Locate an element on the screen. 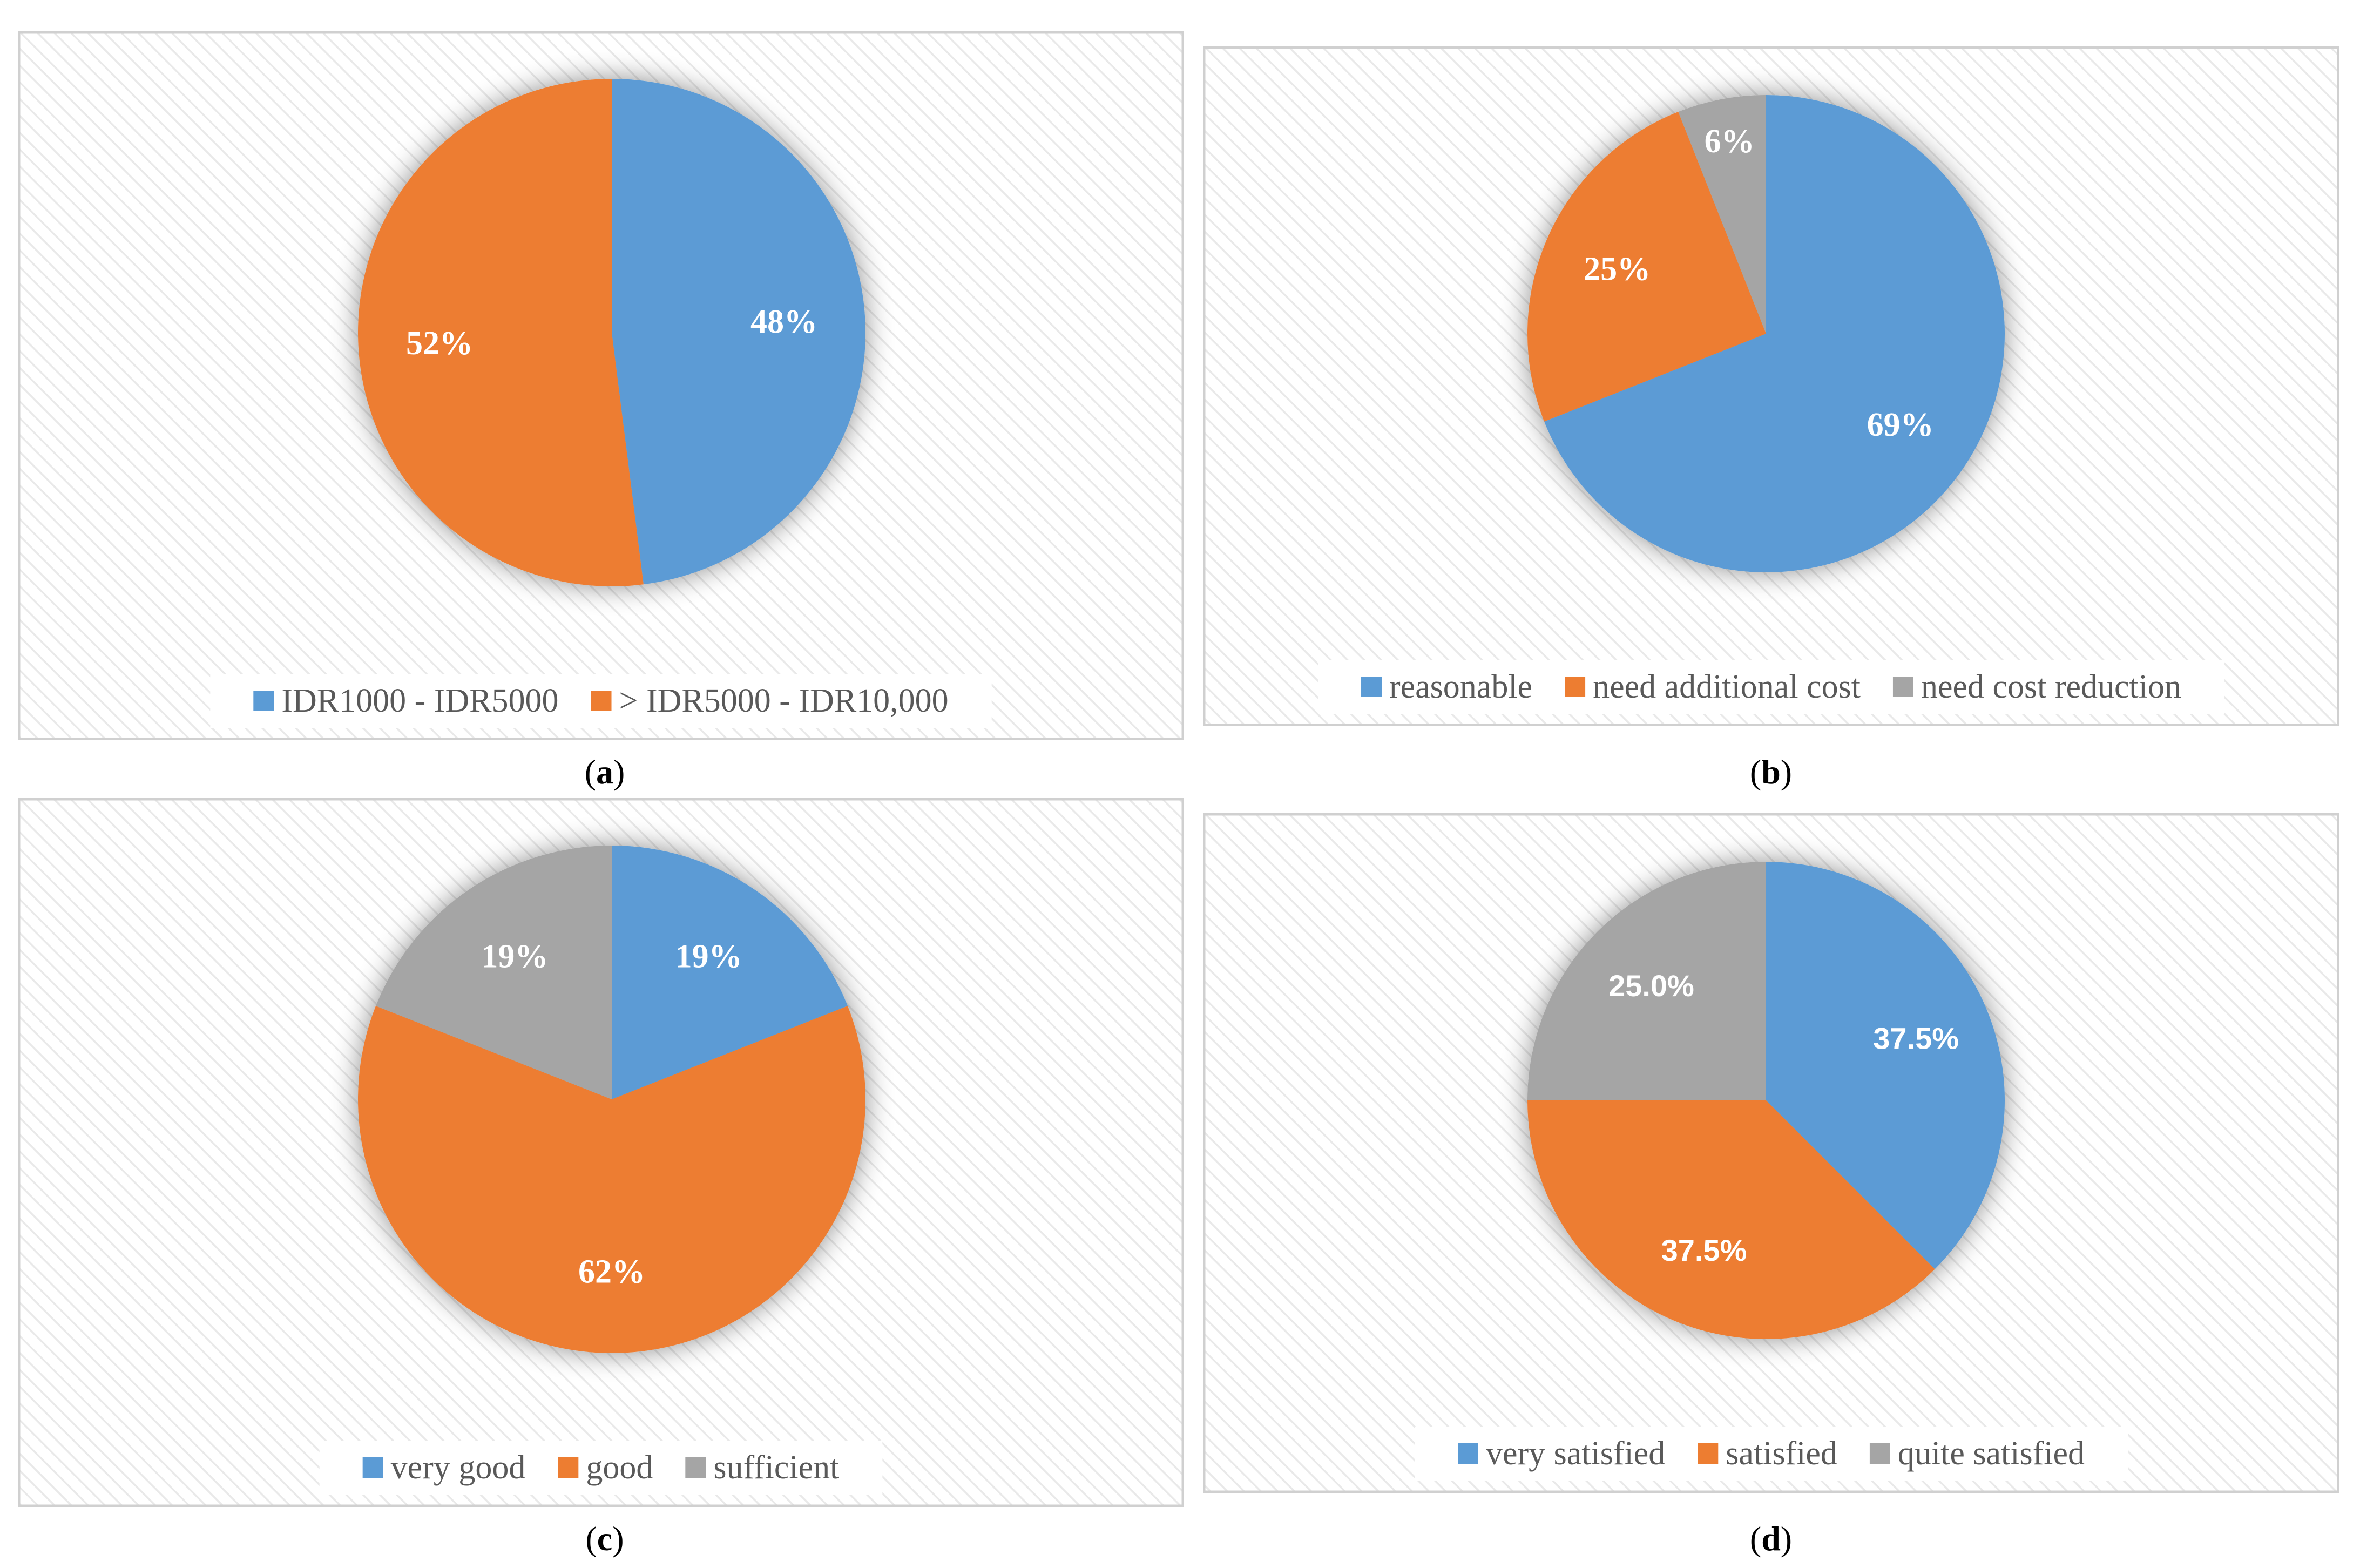 The image size is (2360, 1568). data-label-3: 19% is located at coordinates (514, 956).